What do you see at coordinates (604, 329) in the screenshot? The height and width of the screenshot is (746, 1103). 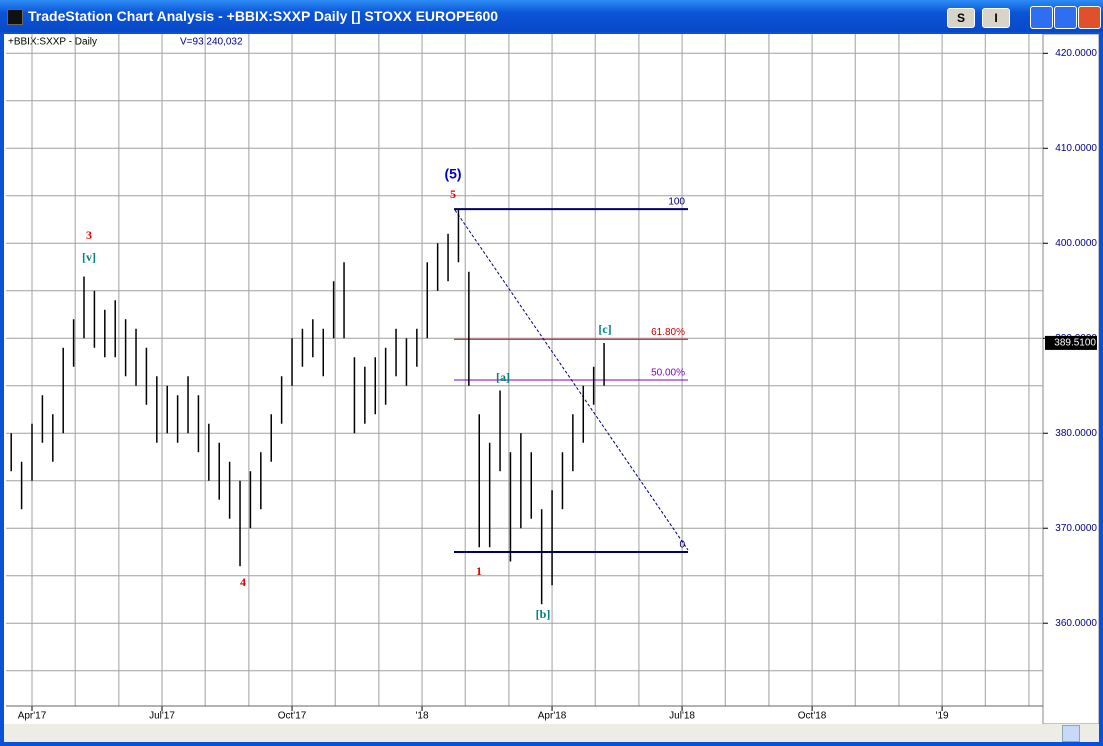 I see `wave-label: [c]` at bounding box center [604, 329].